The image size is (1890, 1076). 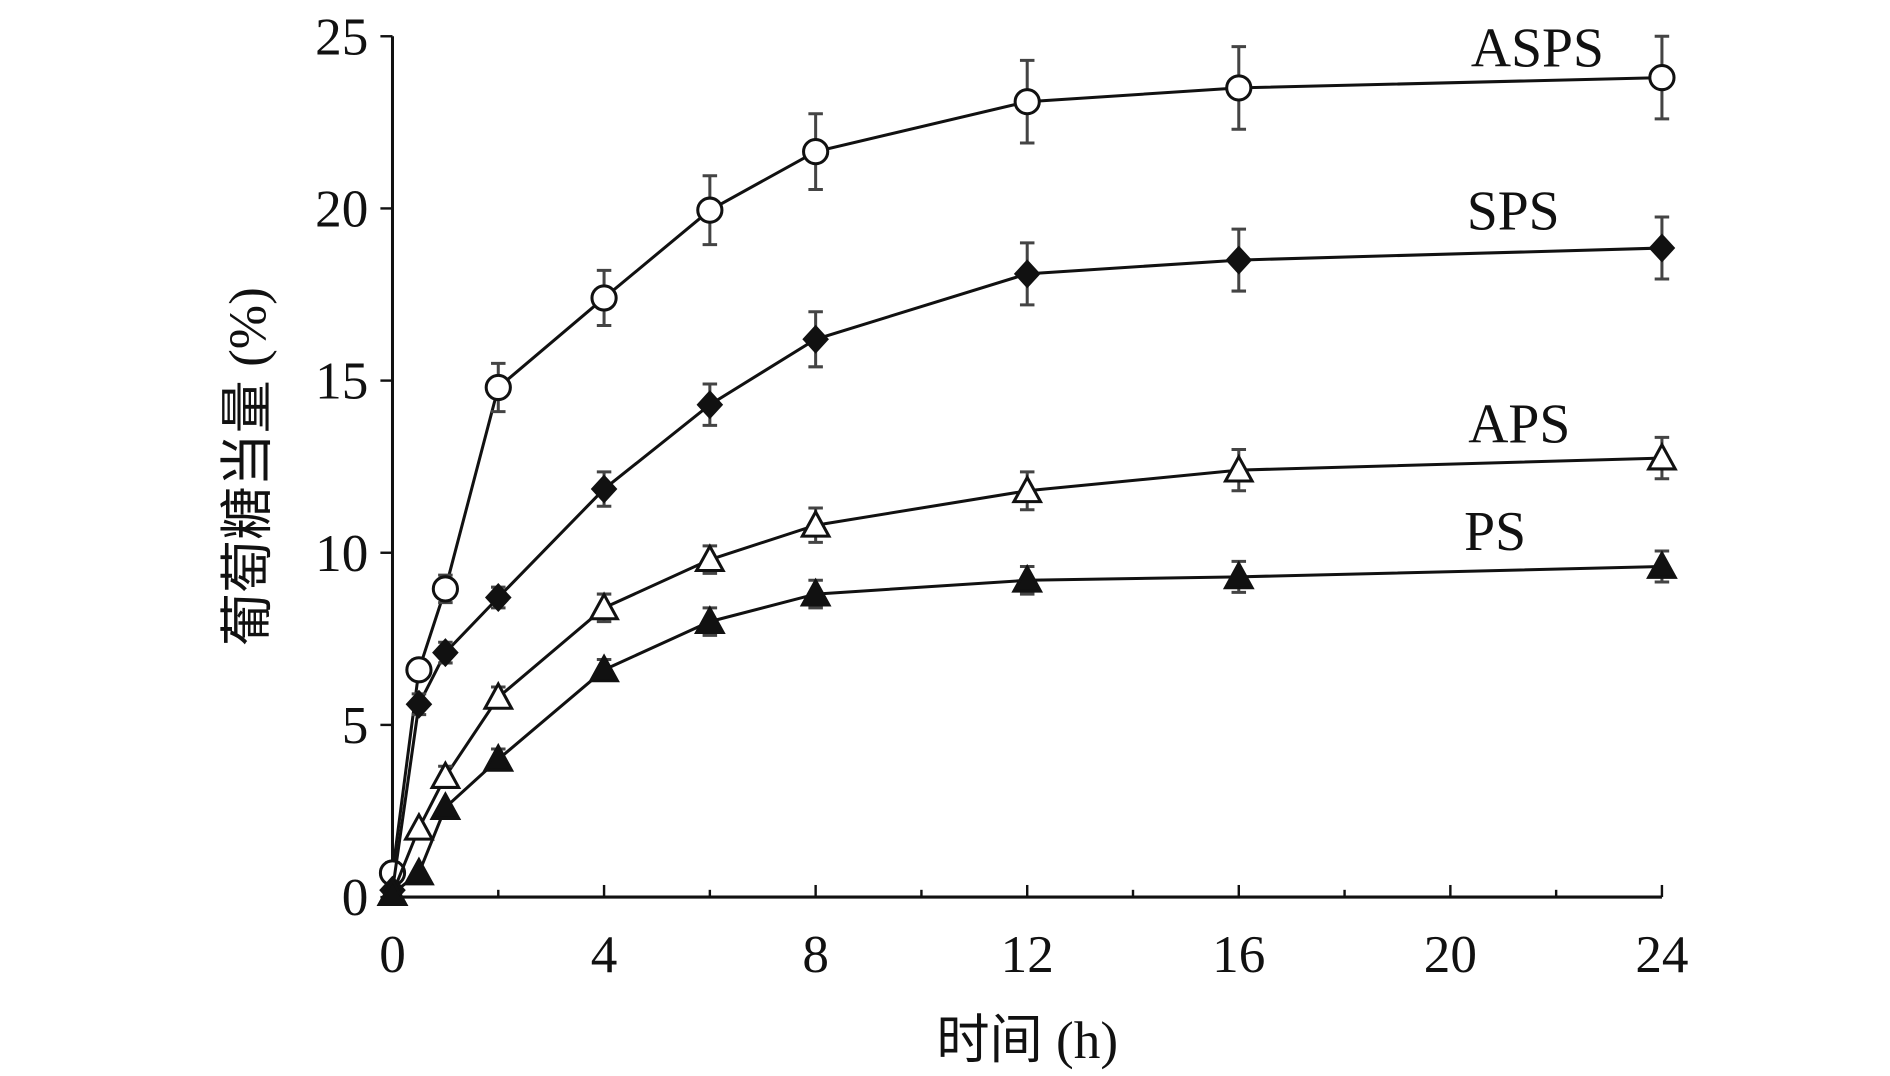 I want to click on x-tick-label: 24, so click(x=1661, y=954).